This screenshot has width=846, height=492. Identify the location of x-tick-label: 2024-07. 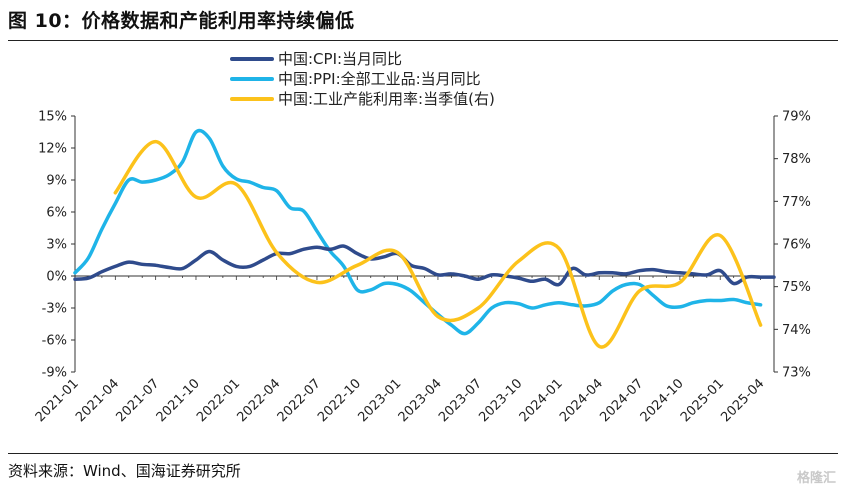
(621, 400).